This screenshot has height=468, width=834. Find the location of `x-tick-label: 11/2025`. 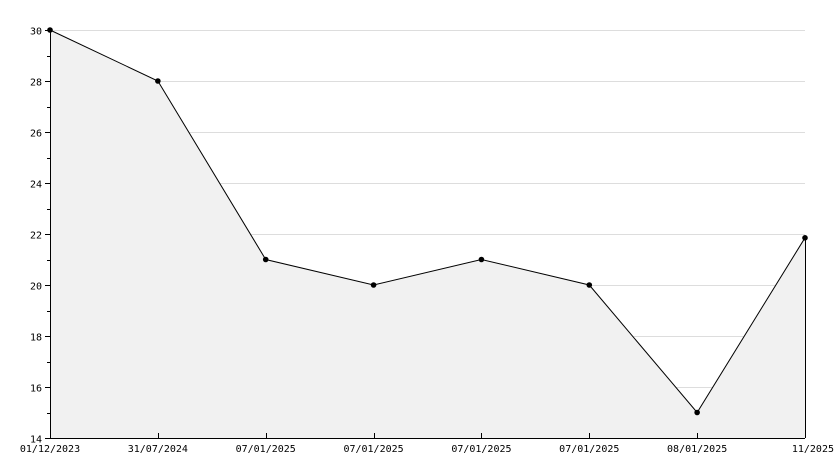

x-tick-label: 11/2025 is located at coordinates (813, 449).